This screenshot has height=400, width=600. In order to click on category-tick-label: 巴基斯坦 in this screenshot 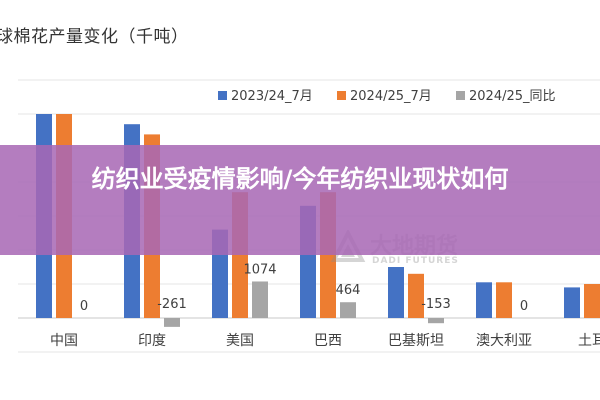, I will do `click(416, 340)`.